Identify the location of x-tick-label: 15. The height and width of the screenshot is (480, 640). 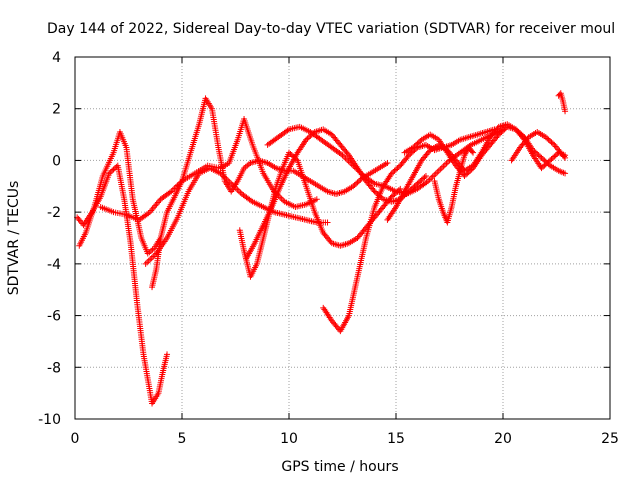
(396, 439).